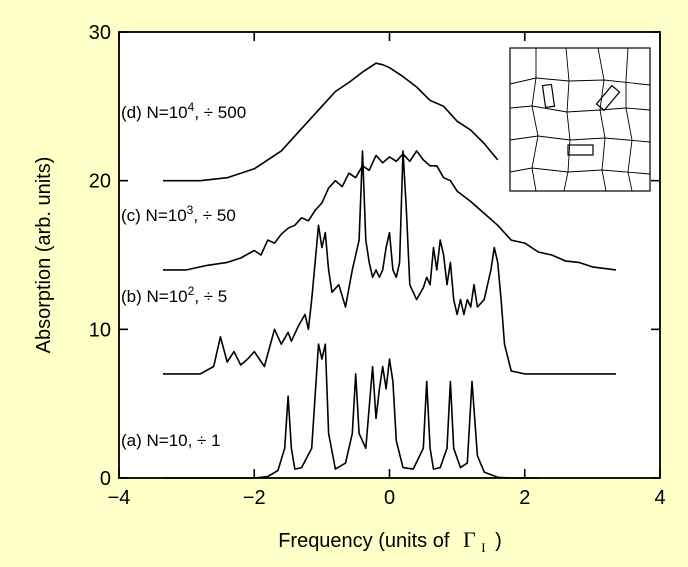 The height and width of the screenshot is (567, 688). What do you see at coordinates (100, 182) in the screenshot?
I see `y-tick-label: 20` at bounding box center [100, 182].